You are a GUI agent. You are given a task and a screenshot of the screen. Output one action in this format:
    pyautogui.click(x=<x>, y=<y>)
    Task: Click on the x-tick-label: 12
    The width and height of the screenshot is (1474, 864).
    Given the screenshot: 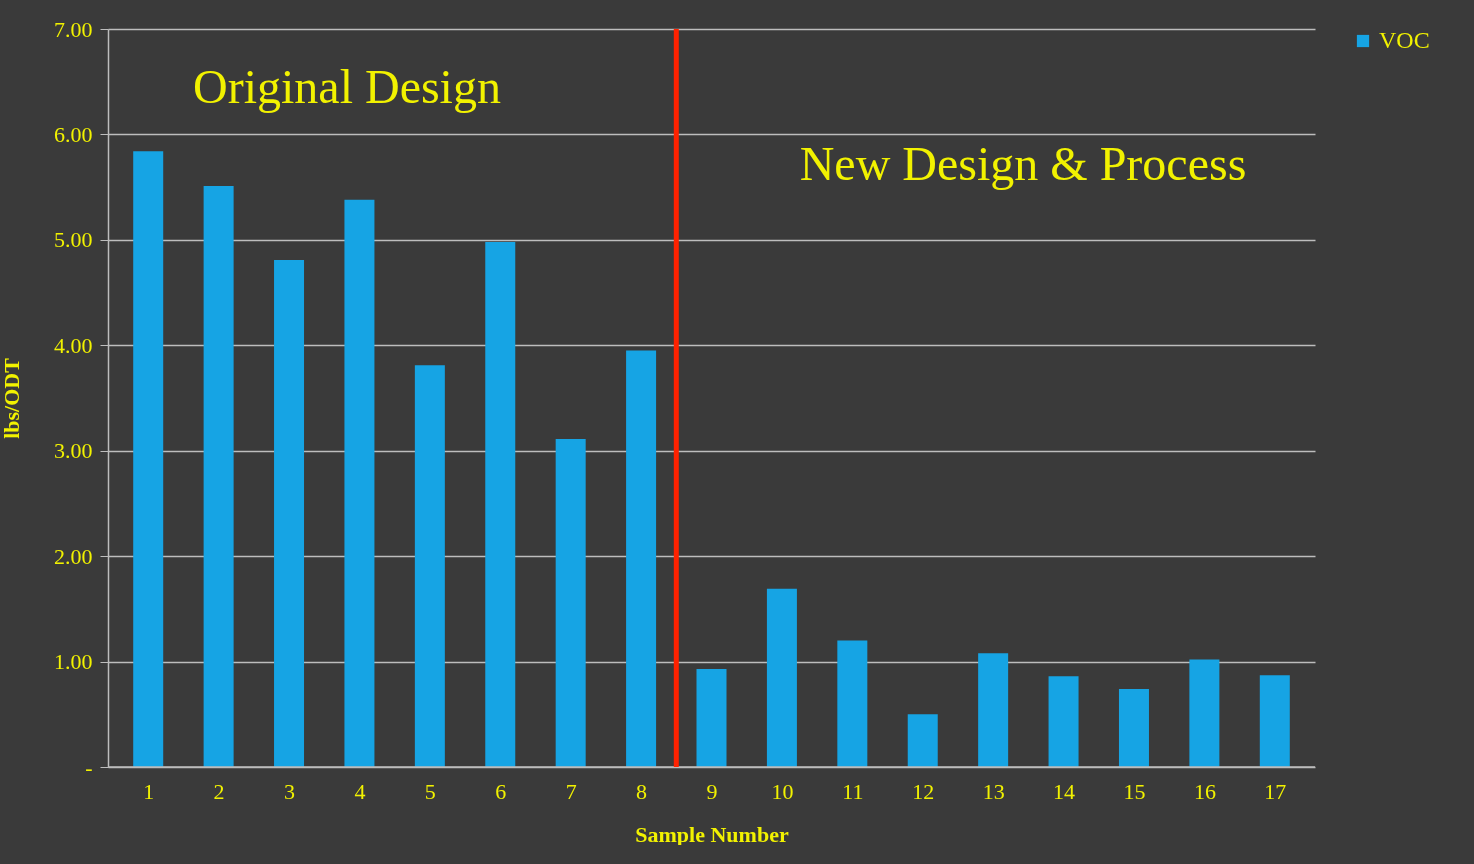 What is the action you would take?
    pyautogui.click(x=923, y=791)
    